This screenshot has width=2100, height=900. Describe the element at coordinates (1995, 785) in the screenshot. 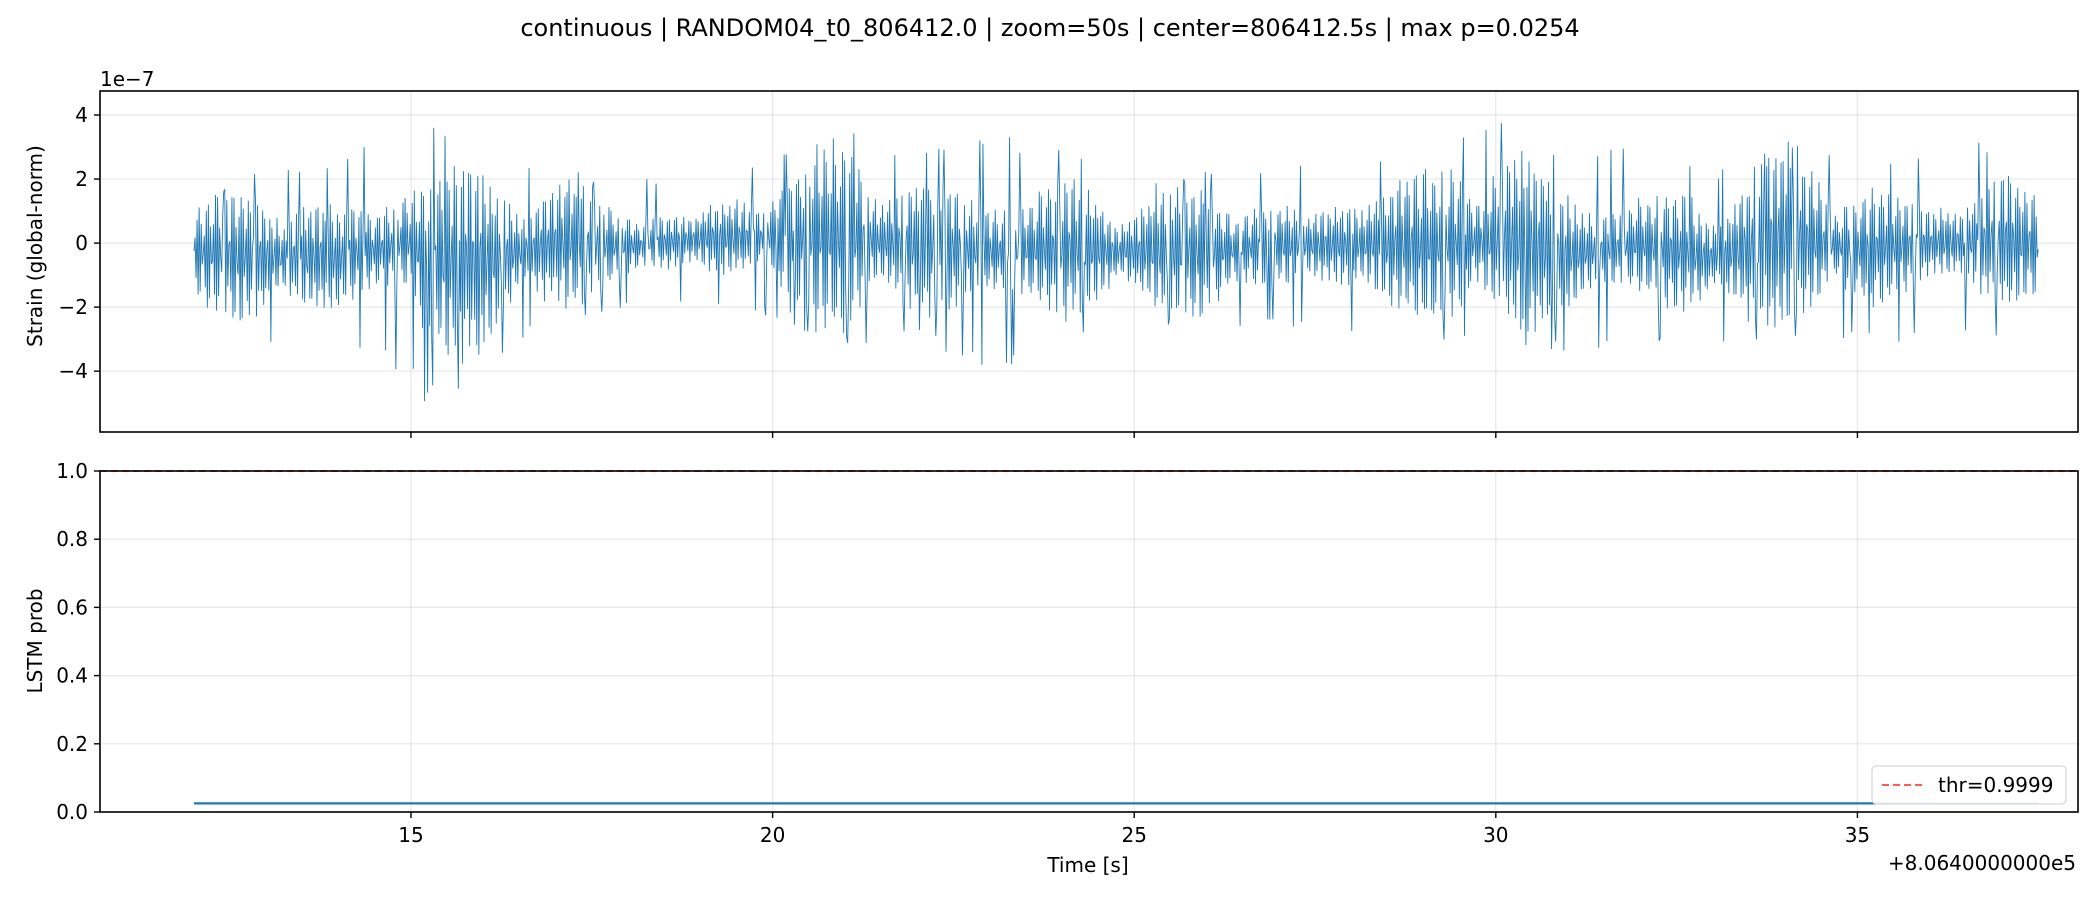

I see `legend-threshold-label: thr=0.9999` at that location.